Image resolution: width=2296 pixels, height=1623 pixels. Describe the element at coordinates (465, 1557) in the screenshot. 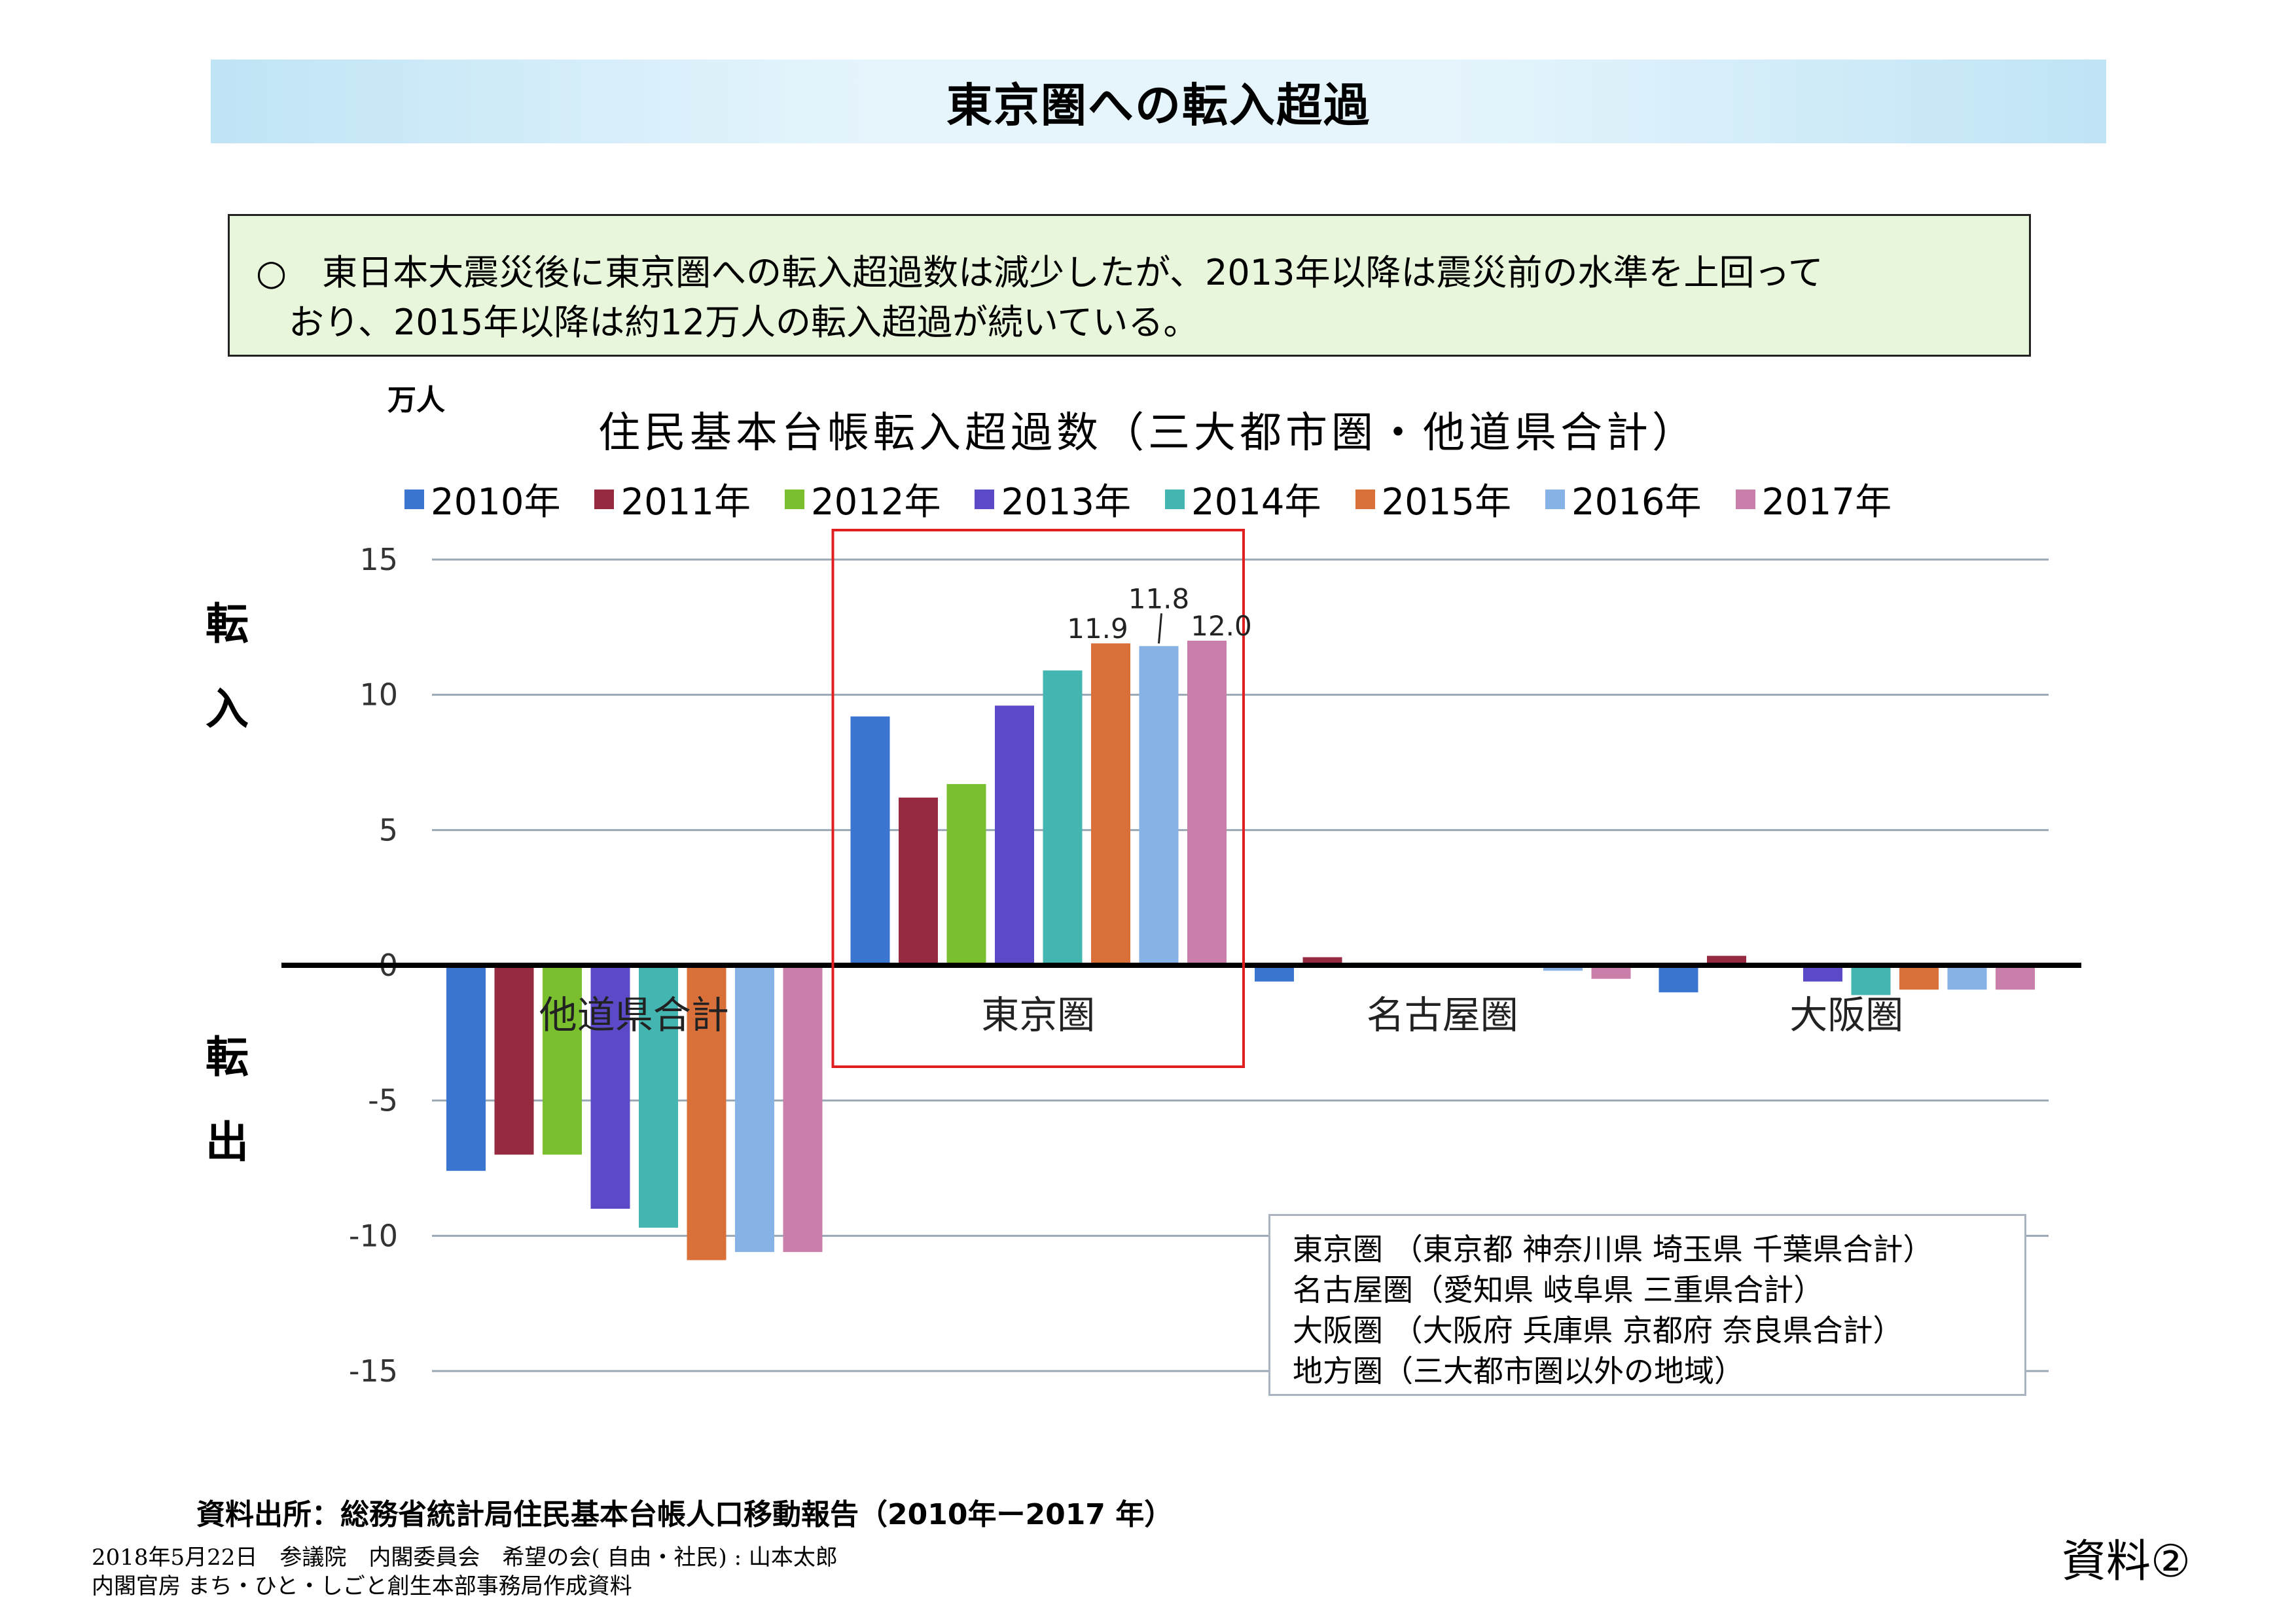

I see `footer-line-1: 2018年5月22日 参議院 内閣委員会 希望の会( 自由・社民) : 山本太郎` at that location.